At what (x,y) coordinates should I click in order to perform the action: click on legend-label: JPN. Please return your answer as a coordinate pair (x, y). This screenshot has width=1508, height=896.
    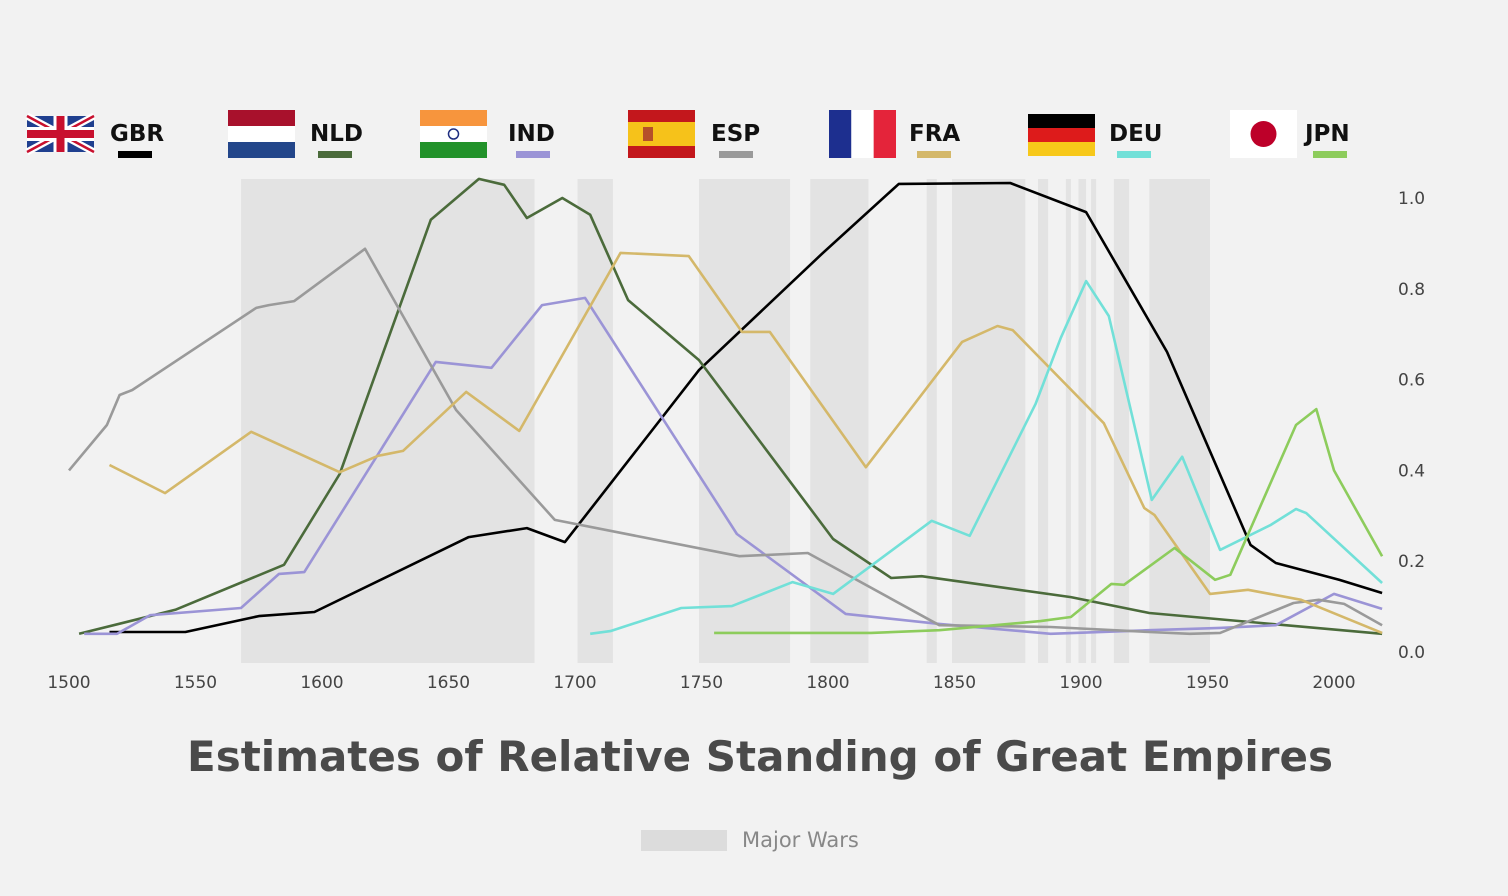
    Looking at the image, I should click on (1326, 134).